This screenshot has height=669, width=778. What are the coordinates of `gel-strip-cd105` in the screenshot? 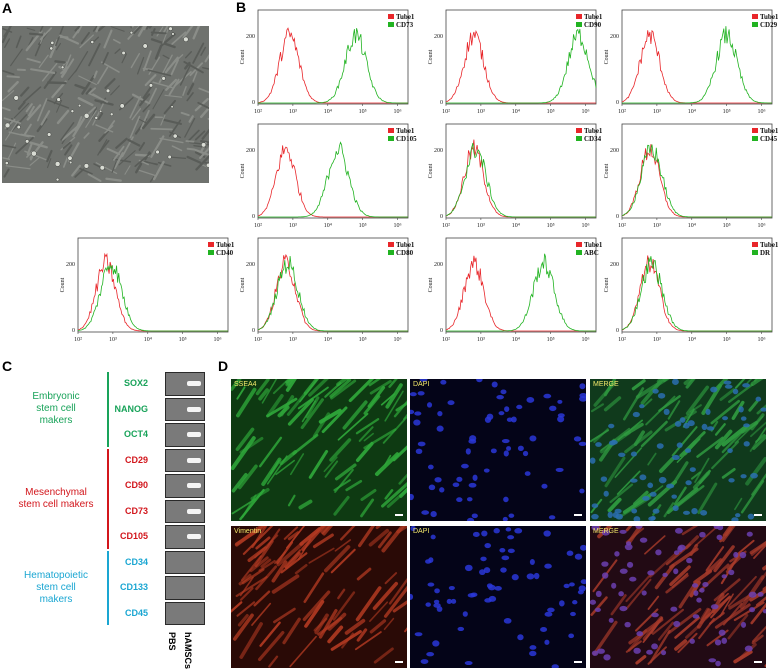 It's located at (185, 537).